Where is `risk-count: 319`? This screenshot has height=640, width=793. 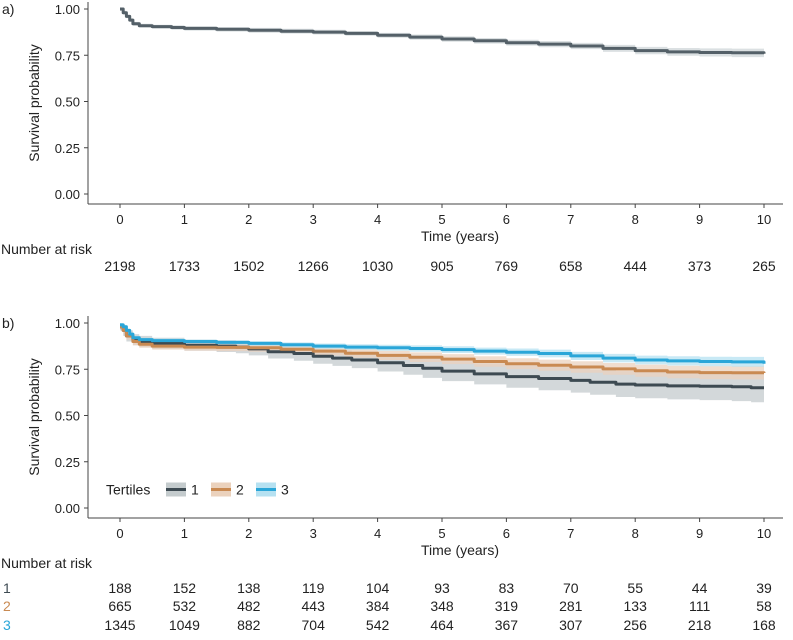 risk-count: 319 is located at coordinates (507, 606).